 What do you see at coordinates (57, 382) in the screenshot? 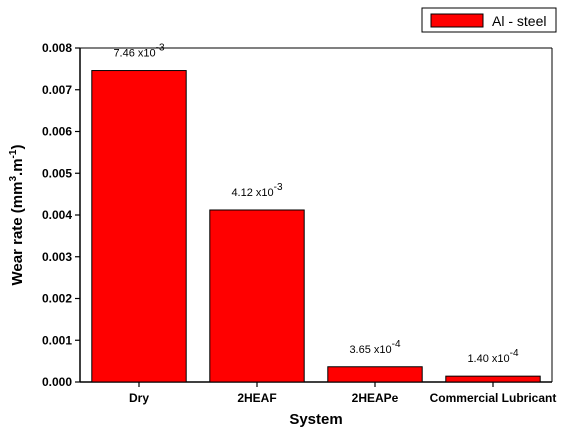
I see `y-tick-label: 0.000` at bounding box center [57, 382].